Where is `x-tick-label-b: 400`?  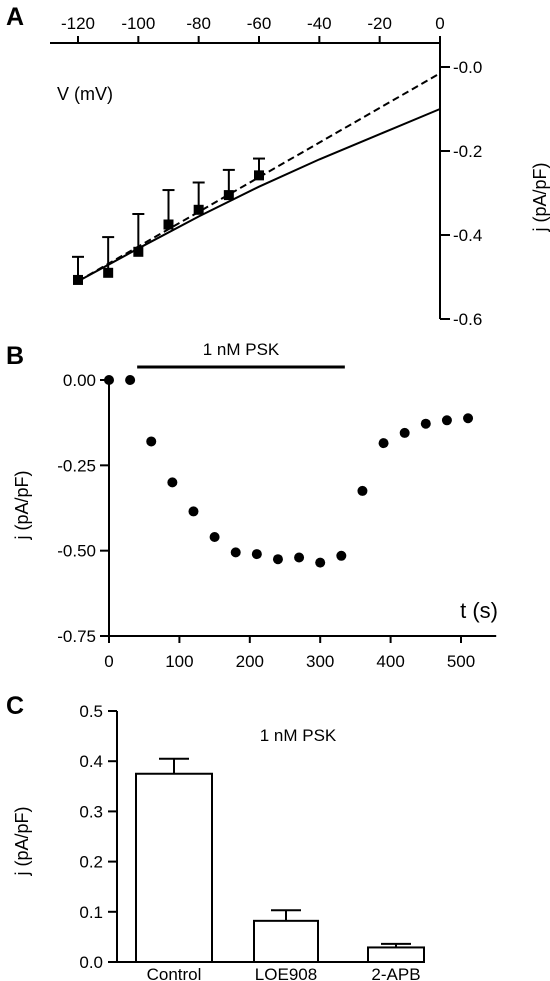 x-tick-label-b: 400 is located at coordinates (390, 661).